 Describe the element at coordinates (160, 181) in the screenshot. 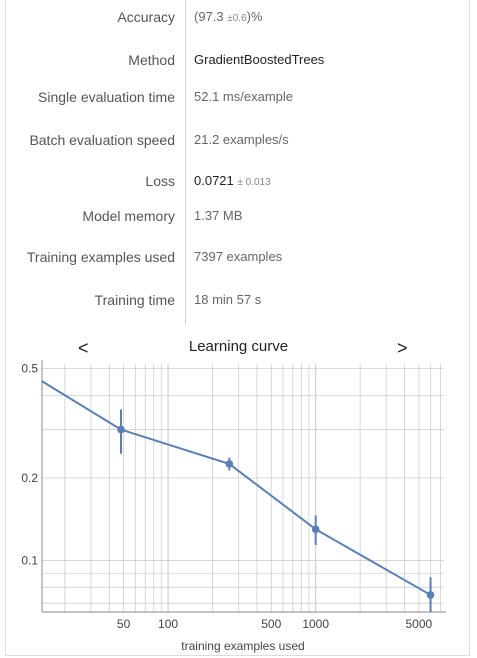

I see `metric-label: Loss` at that location.